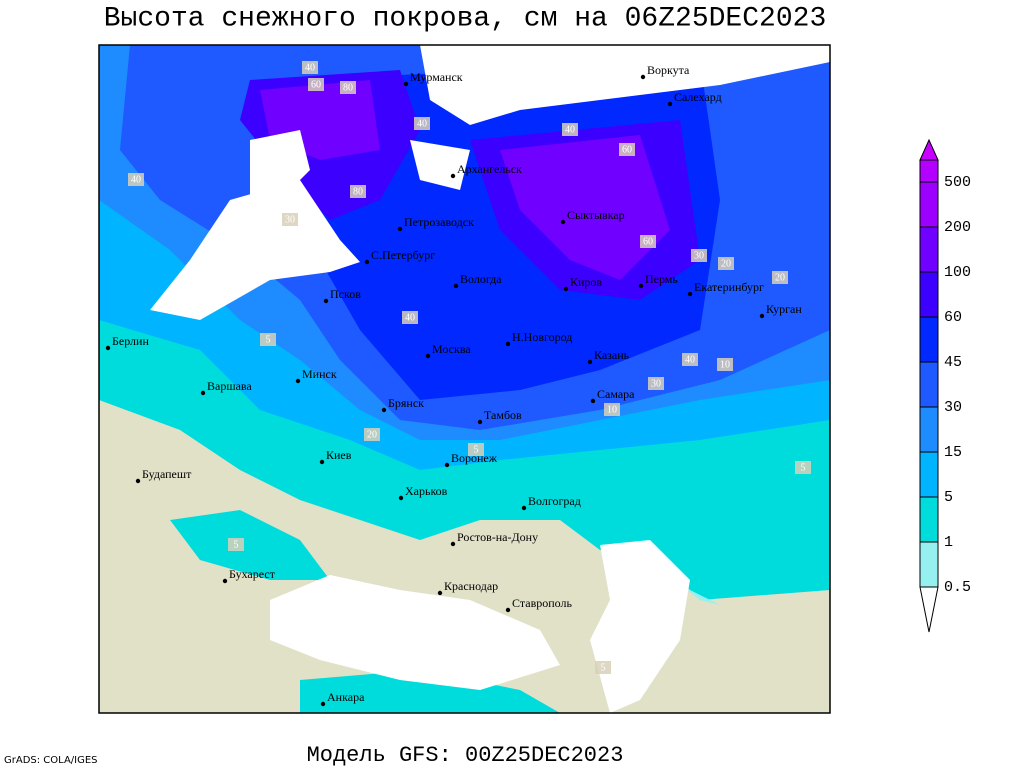 This screenshot has width=1024, height=773. I want to click on contour-label: 30, so click(290, 219).